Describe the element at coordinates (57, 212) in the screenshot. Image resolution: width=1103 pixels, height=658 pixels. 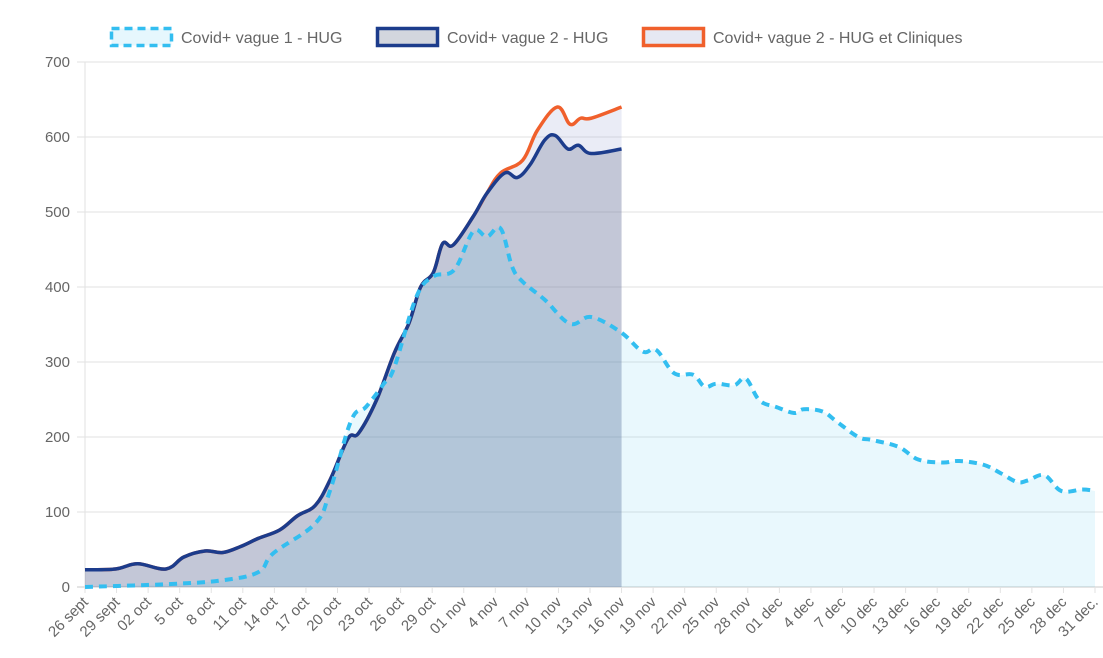
I see `y-tick-label: 500` at that location.